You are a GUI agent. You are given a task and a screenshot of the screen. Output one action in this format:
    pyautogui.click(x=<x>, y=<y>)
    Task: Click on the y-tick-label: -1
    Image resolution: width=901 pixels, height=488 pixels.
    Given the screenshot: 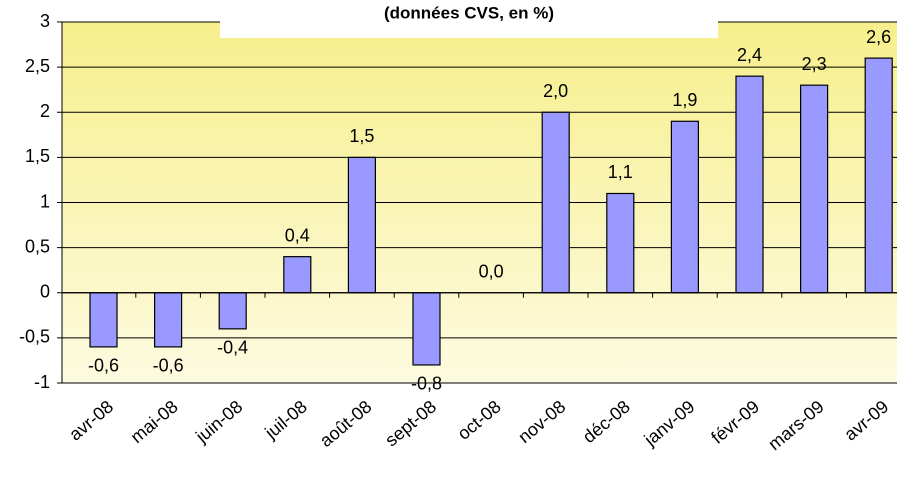 What is the action you would take?
    pyautogui.click(x=42, y=382)
    